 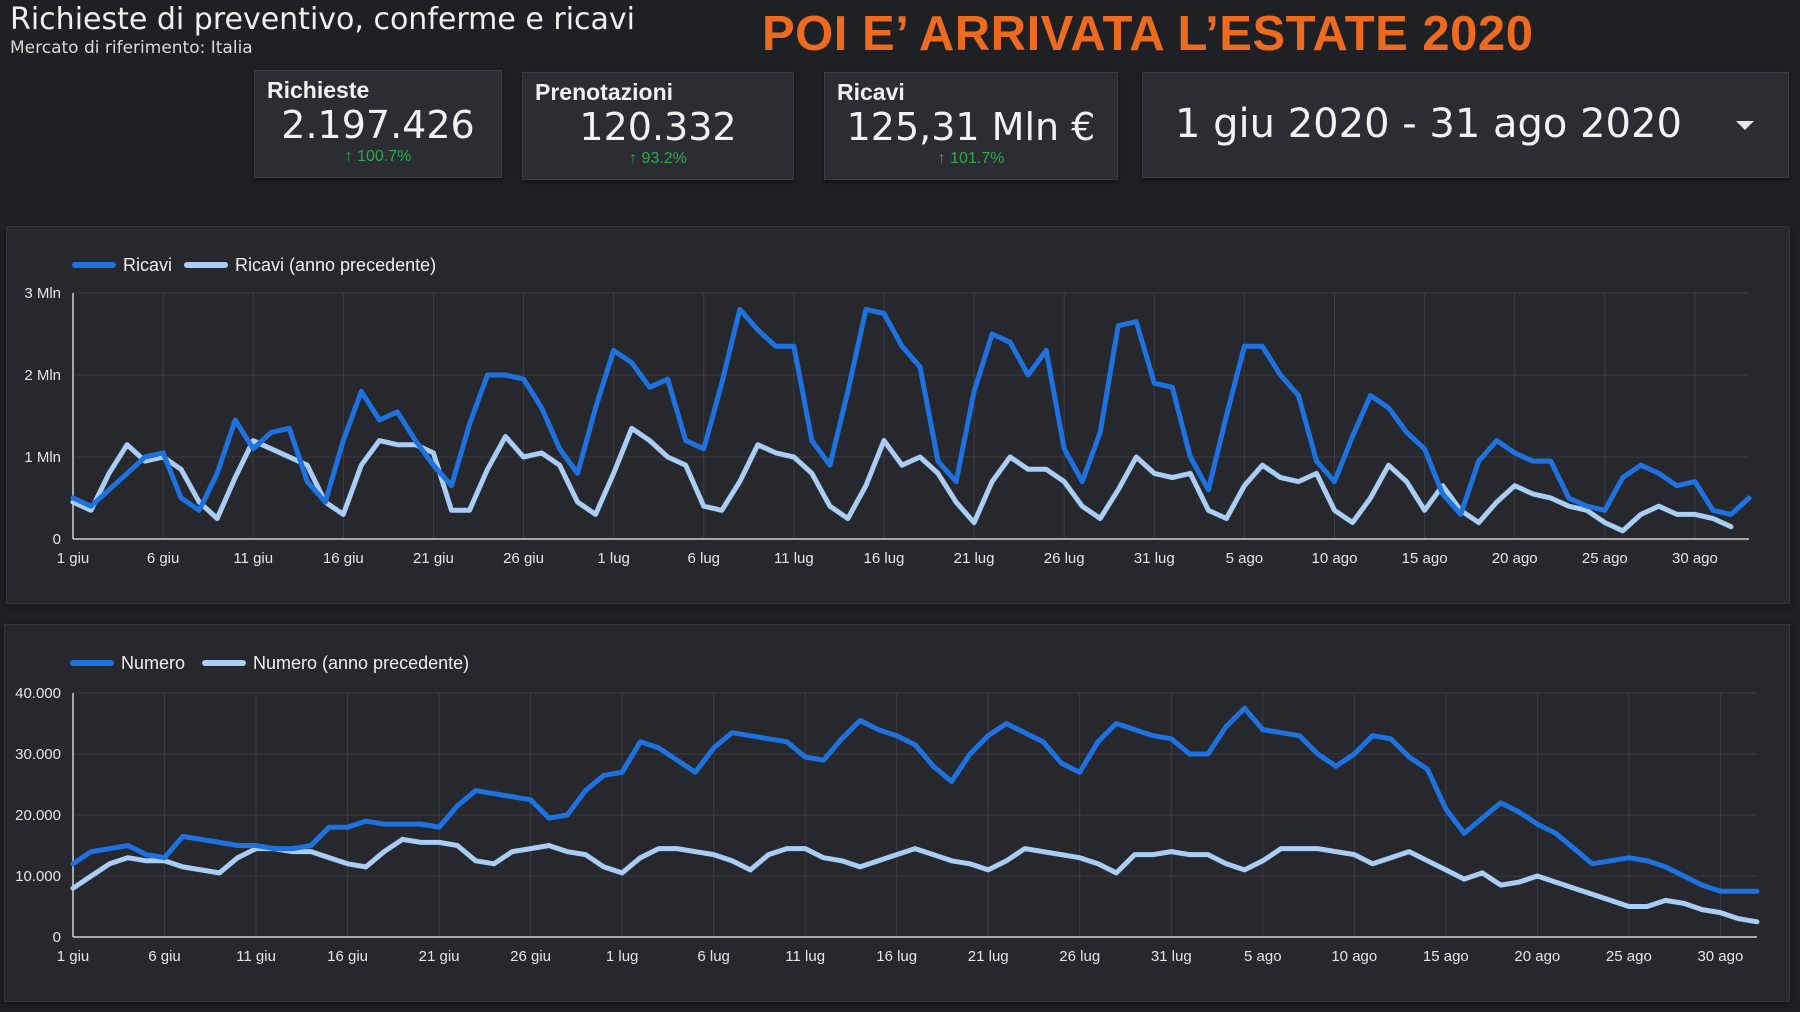 I want to click on kpi-richieste: Richieste 2.197.426 ↑ 100.7%, so click(x=378, y=124).